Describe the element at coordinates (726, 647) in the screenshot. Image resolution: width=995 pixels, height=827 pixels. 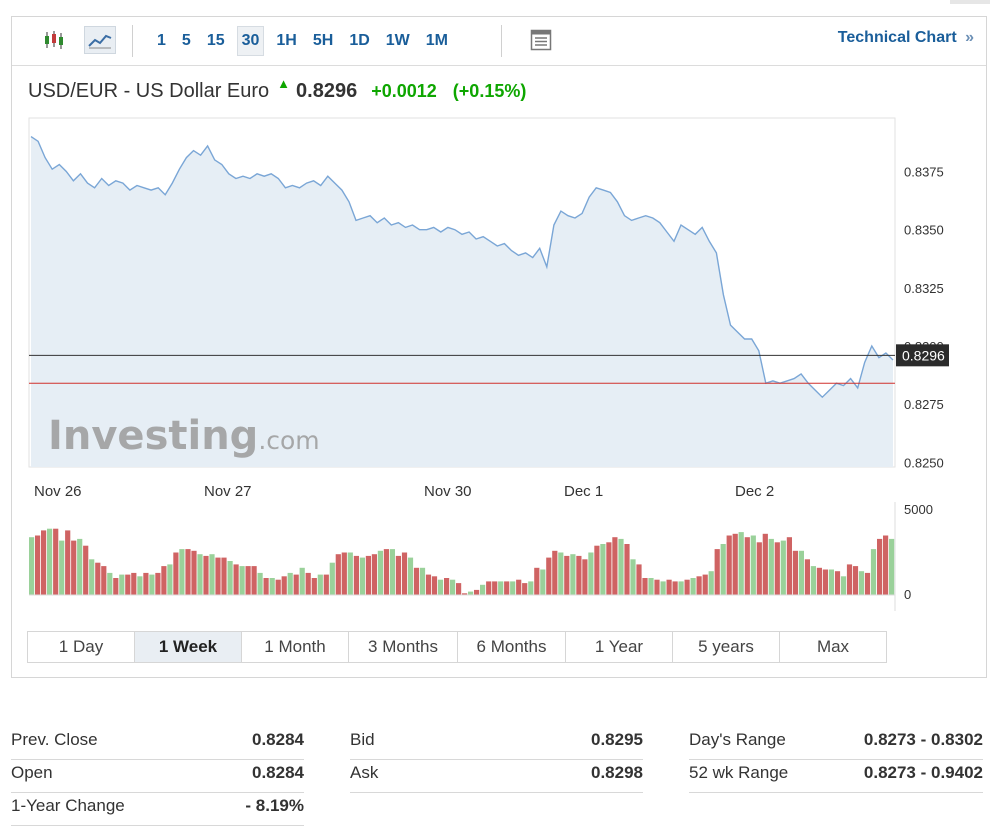
I see `range-tab-5-years: 5 years` at that location.